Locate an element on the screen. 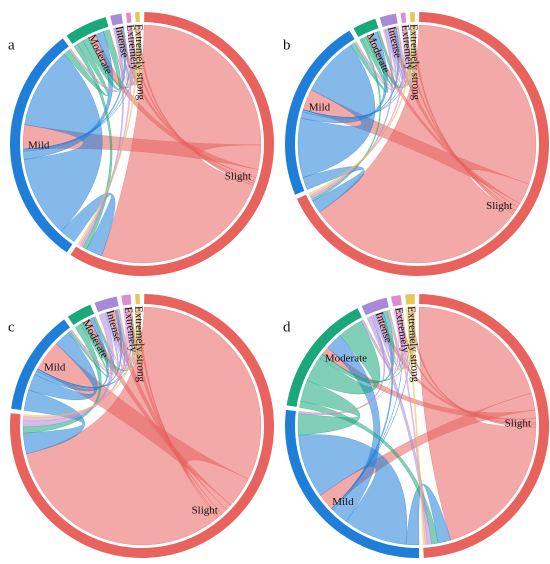  sector-label: Moderate is located at coordinates (346, 358).